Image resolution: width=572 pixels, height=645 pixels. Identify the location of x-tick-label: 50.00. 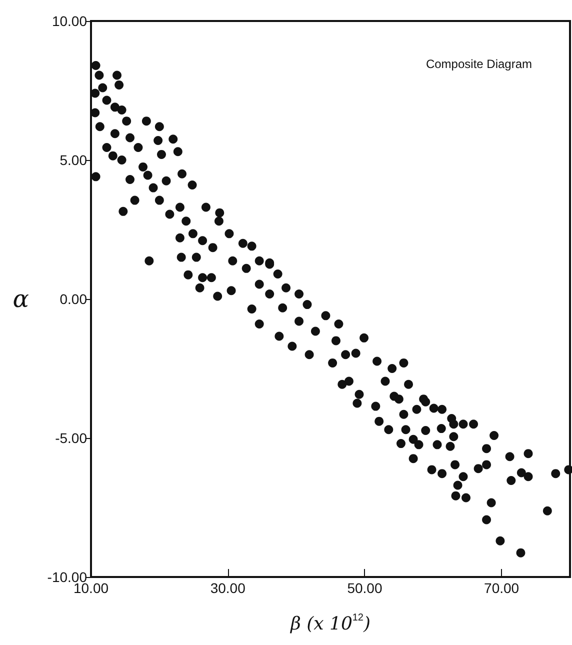
(364, 588).